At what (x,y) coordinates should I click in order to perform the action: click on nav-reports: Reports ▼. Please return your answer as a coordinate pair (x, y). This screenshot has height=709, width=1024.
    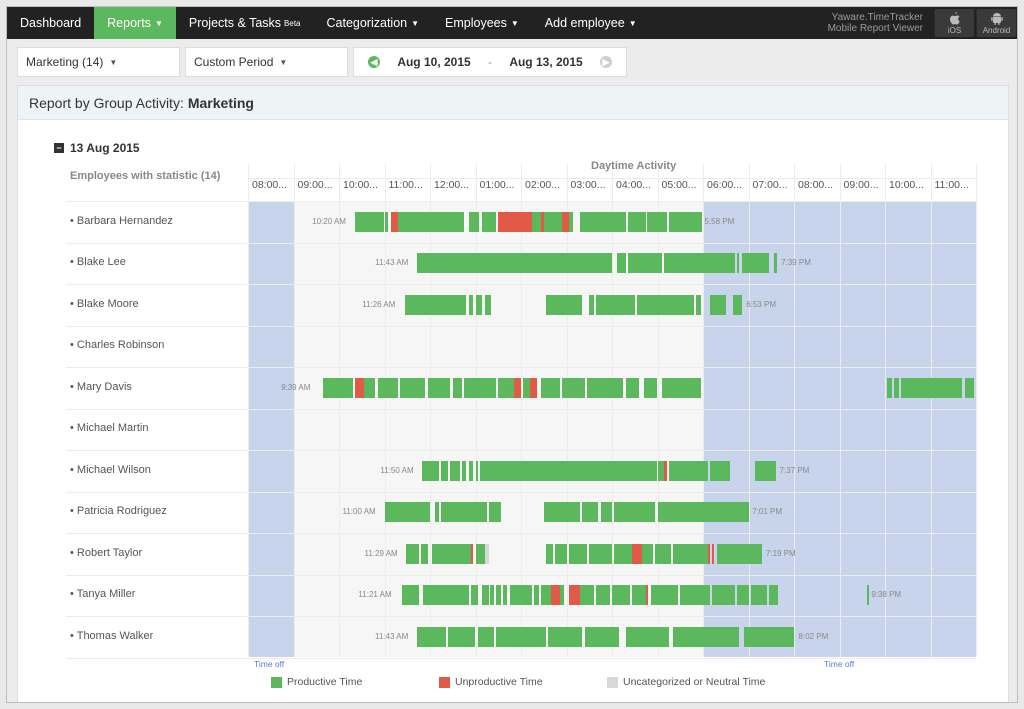
    Looking at the image, I should click on (135, 23).